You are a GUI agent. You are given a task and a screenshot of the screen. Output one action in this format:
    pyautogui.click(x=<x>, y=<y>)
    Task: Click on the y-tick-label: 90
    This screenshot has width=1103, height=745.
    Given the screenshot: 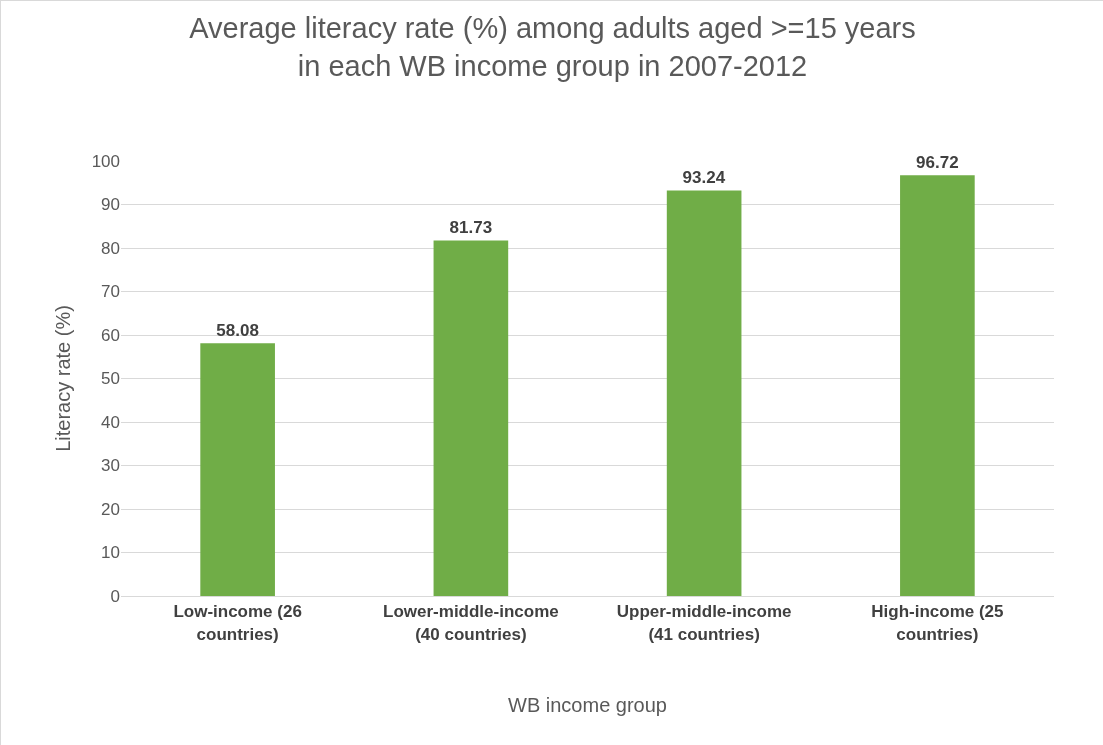 What is the action you would take?
    pyautogui.click(x=110, y=205)
    